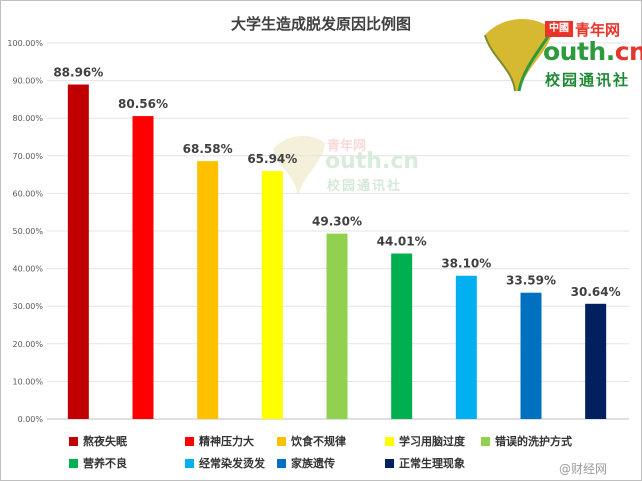  What do you see at coordinates (402, 242) in the screenshot?
I see `bar-value-label: 44.01%` at bounding box center [402, 242].